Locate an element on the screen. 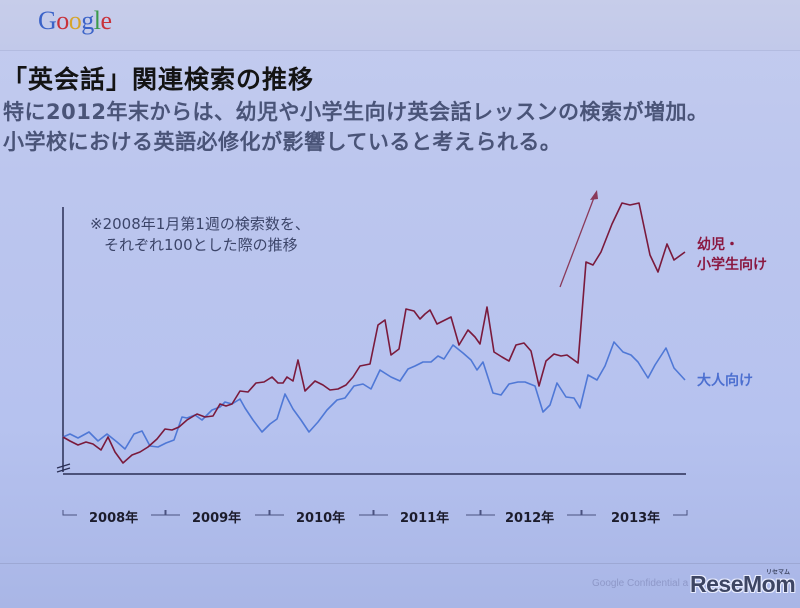  header-band is located at coordinates (400, 25).